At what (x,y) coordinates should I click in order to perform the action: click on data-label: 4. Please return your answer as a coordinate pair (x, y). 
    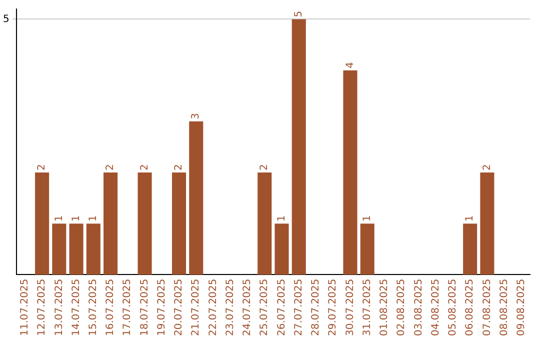
    Looking at the image, I should click on (350, 65).